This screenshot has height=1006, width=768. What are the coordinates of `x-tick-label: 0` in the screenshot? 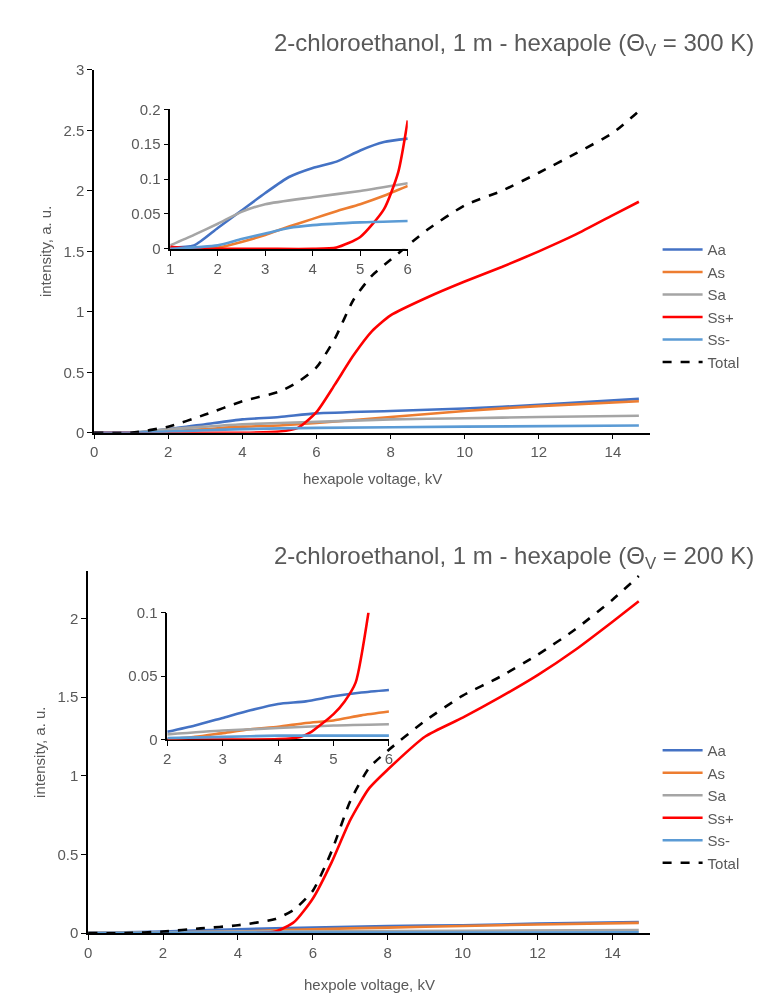 It's located at (94, 452).